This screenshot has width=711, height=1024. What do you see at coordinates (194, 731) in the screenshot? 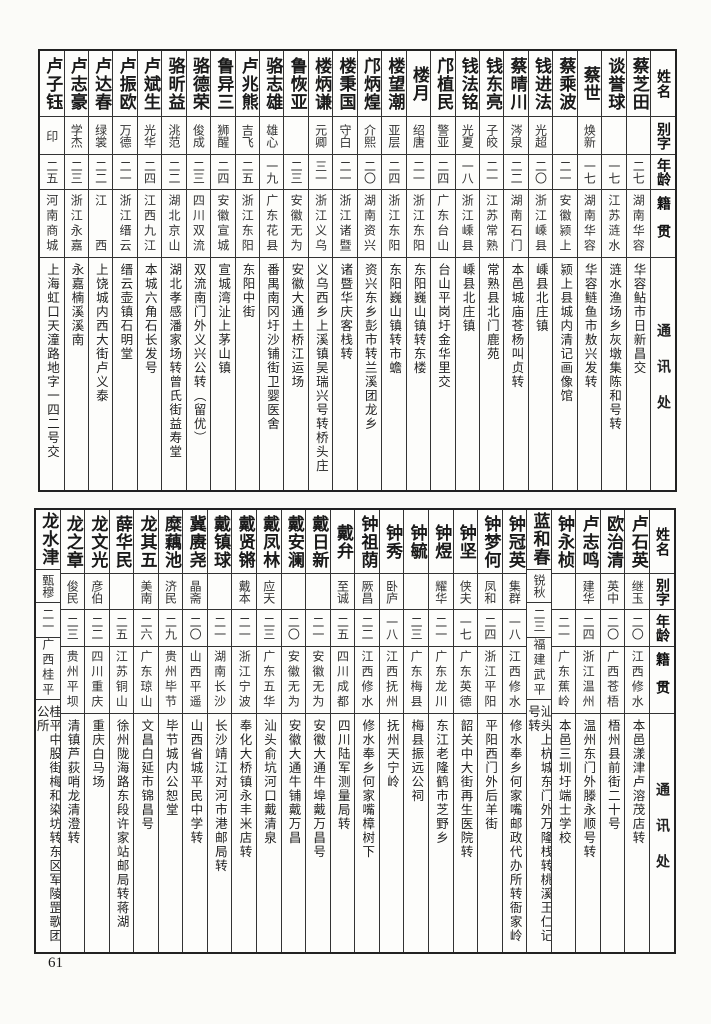
I see `person-record: 冀赓尧 晶斋 二〇 山西平遥 山西省城平民中学转` at bounding box center [194, 731].